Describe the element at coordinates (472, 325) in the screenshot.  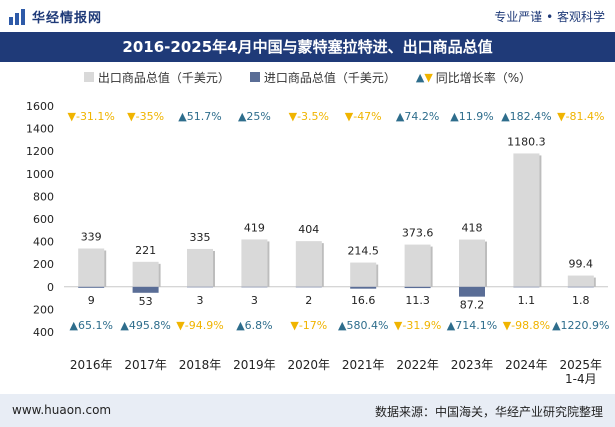
I see `import-growth-label: ▲714.1%` at that location.